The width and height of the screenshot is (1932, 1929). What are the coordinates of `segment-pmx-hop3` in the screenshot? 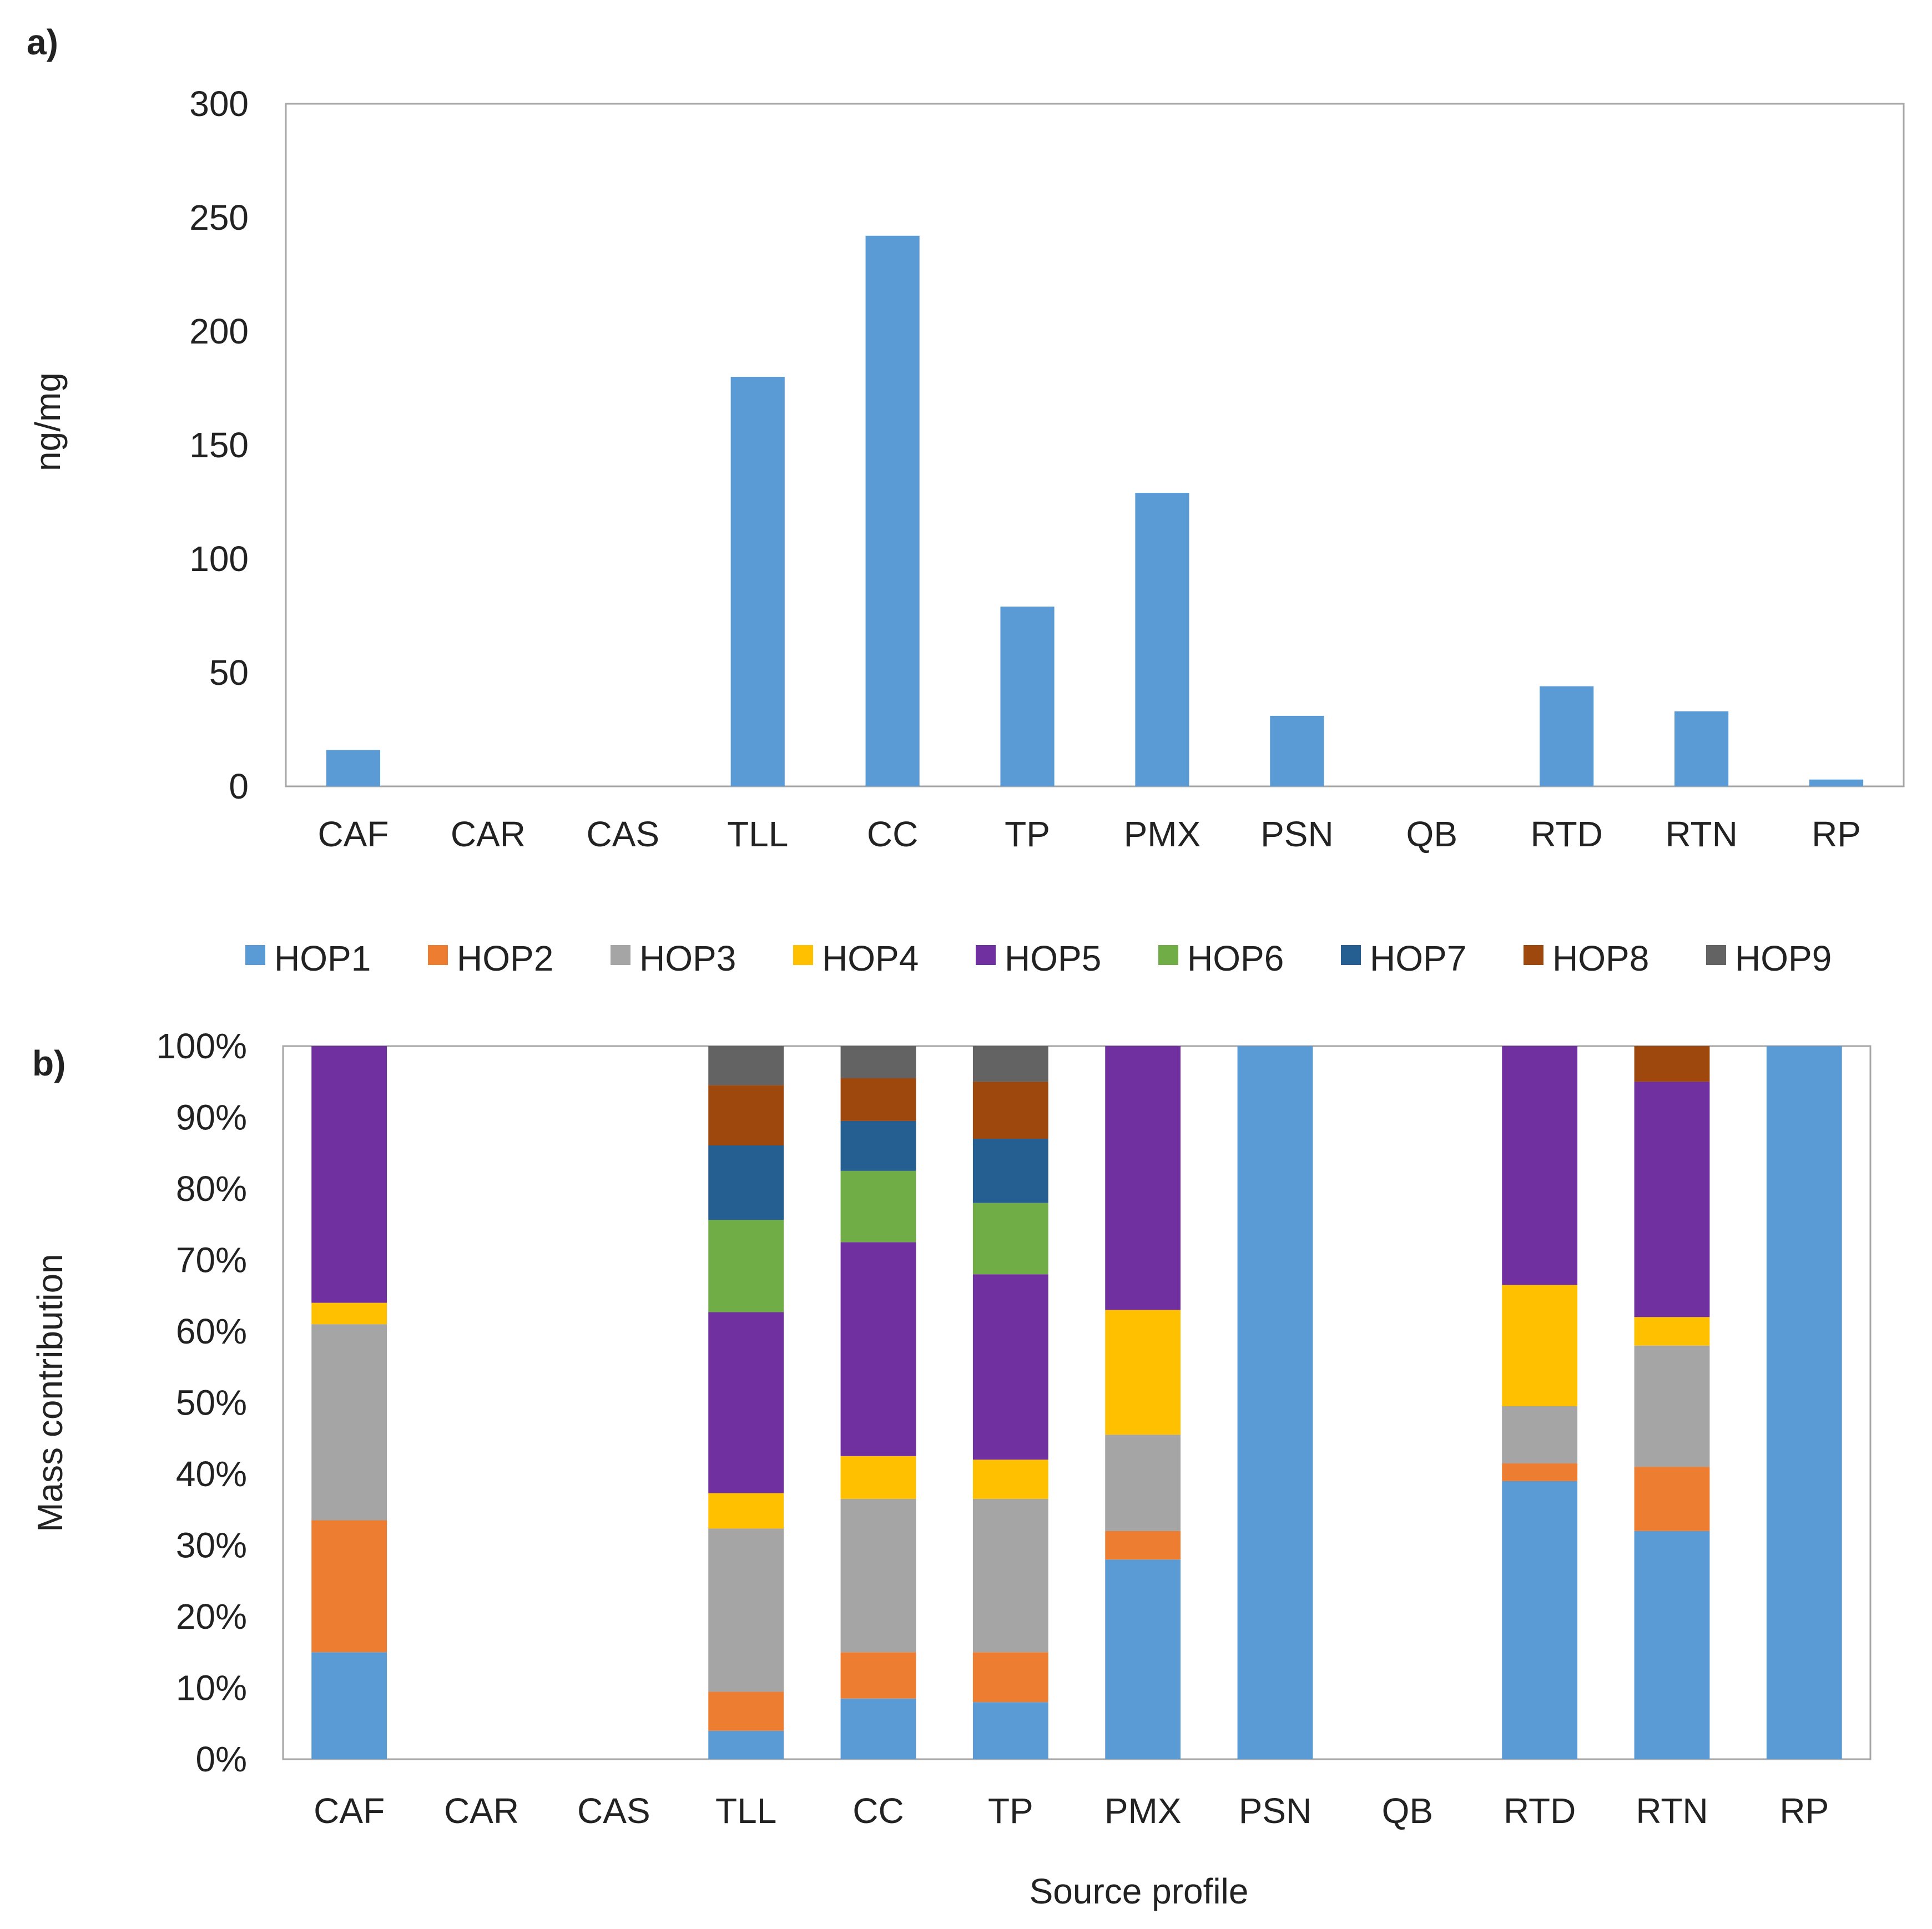 It's located at (1143, 1483).